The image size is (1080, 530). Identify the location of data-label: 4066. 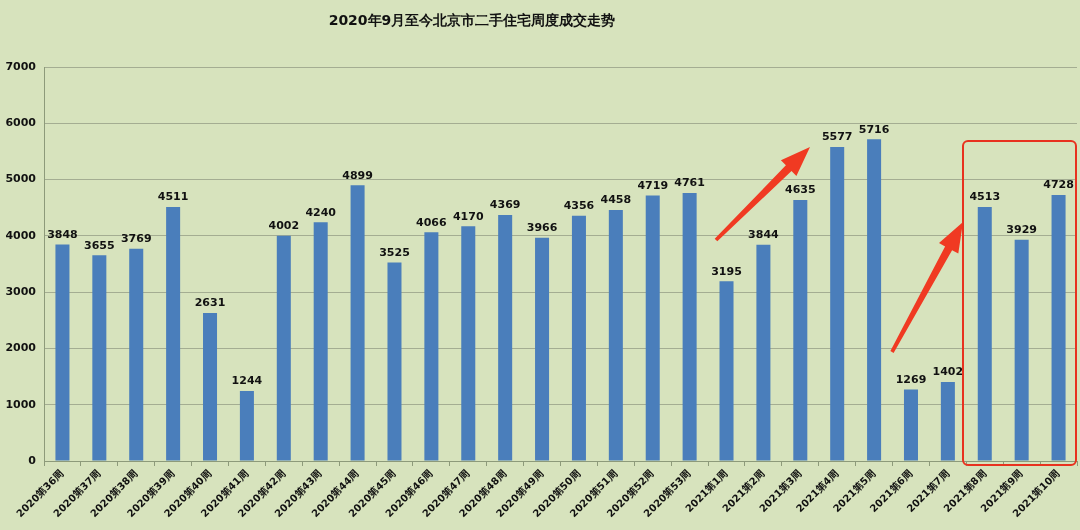
(432, 222).